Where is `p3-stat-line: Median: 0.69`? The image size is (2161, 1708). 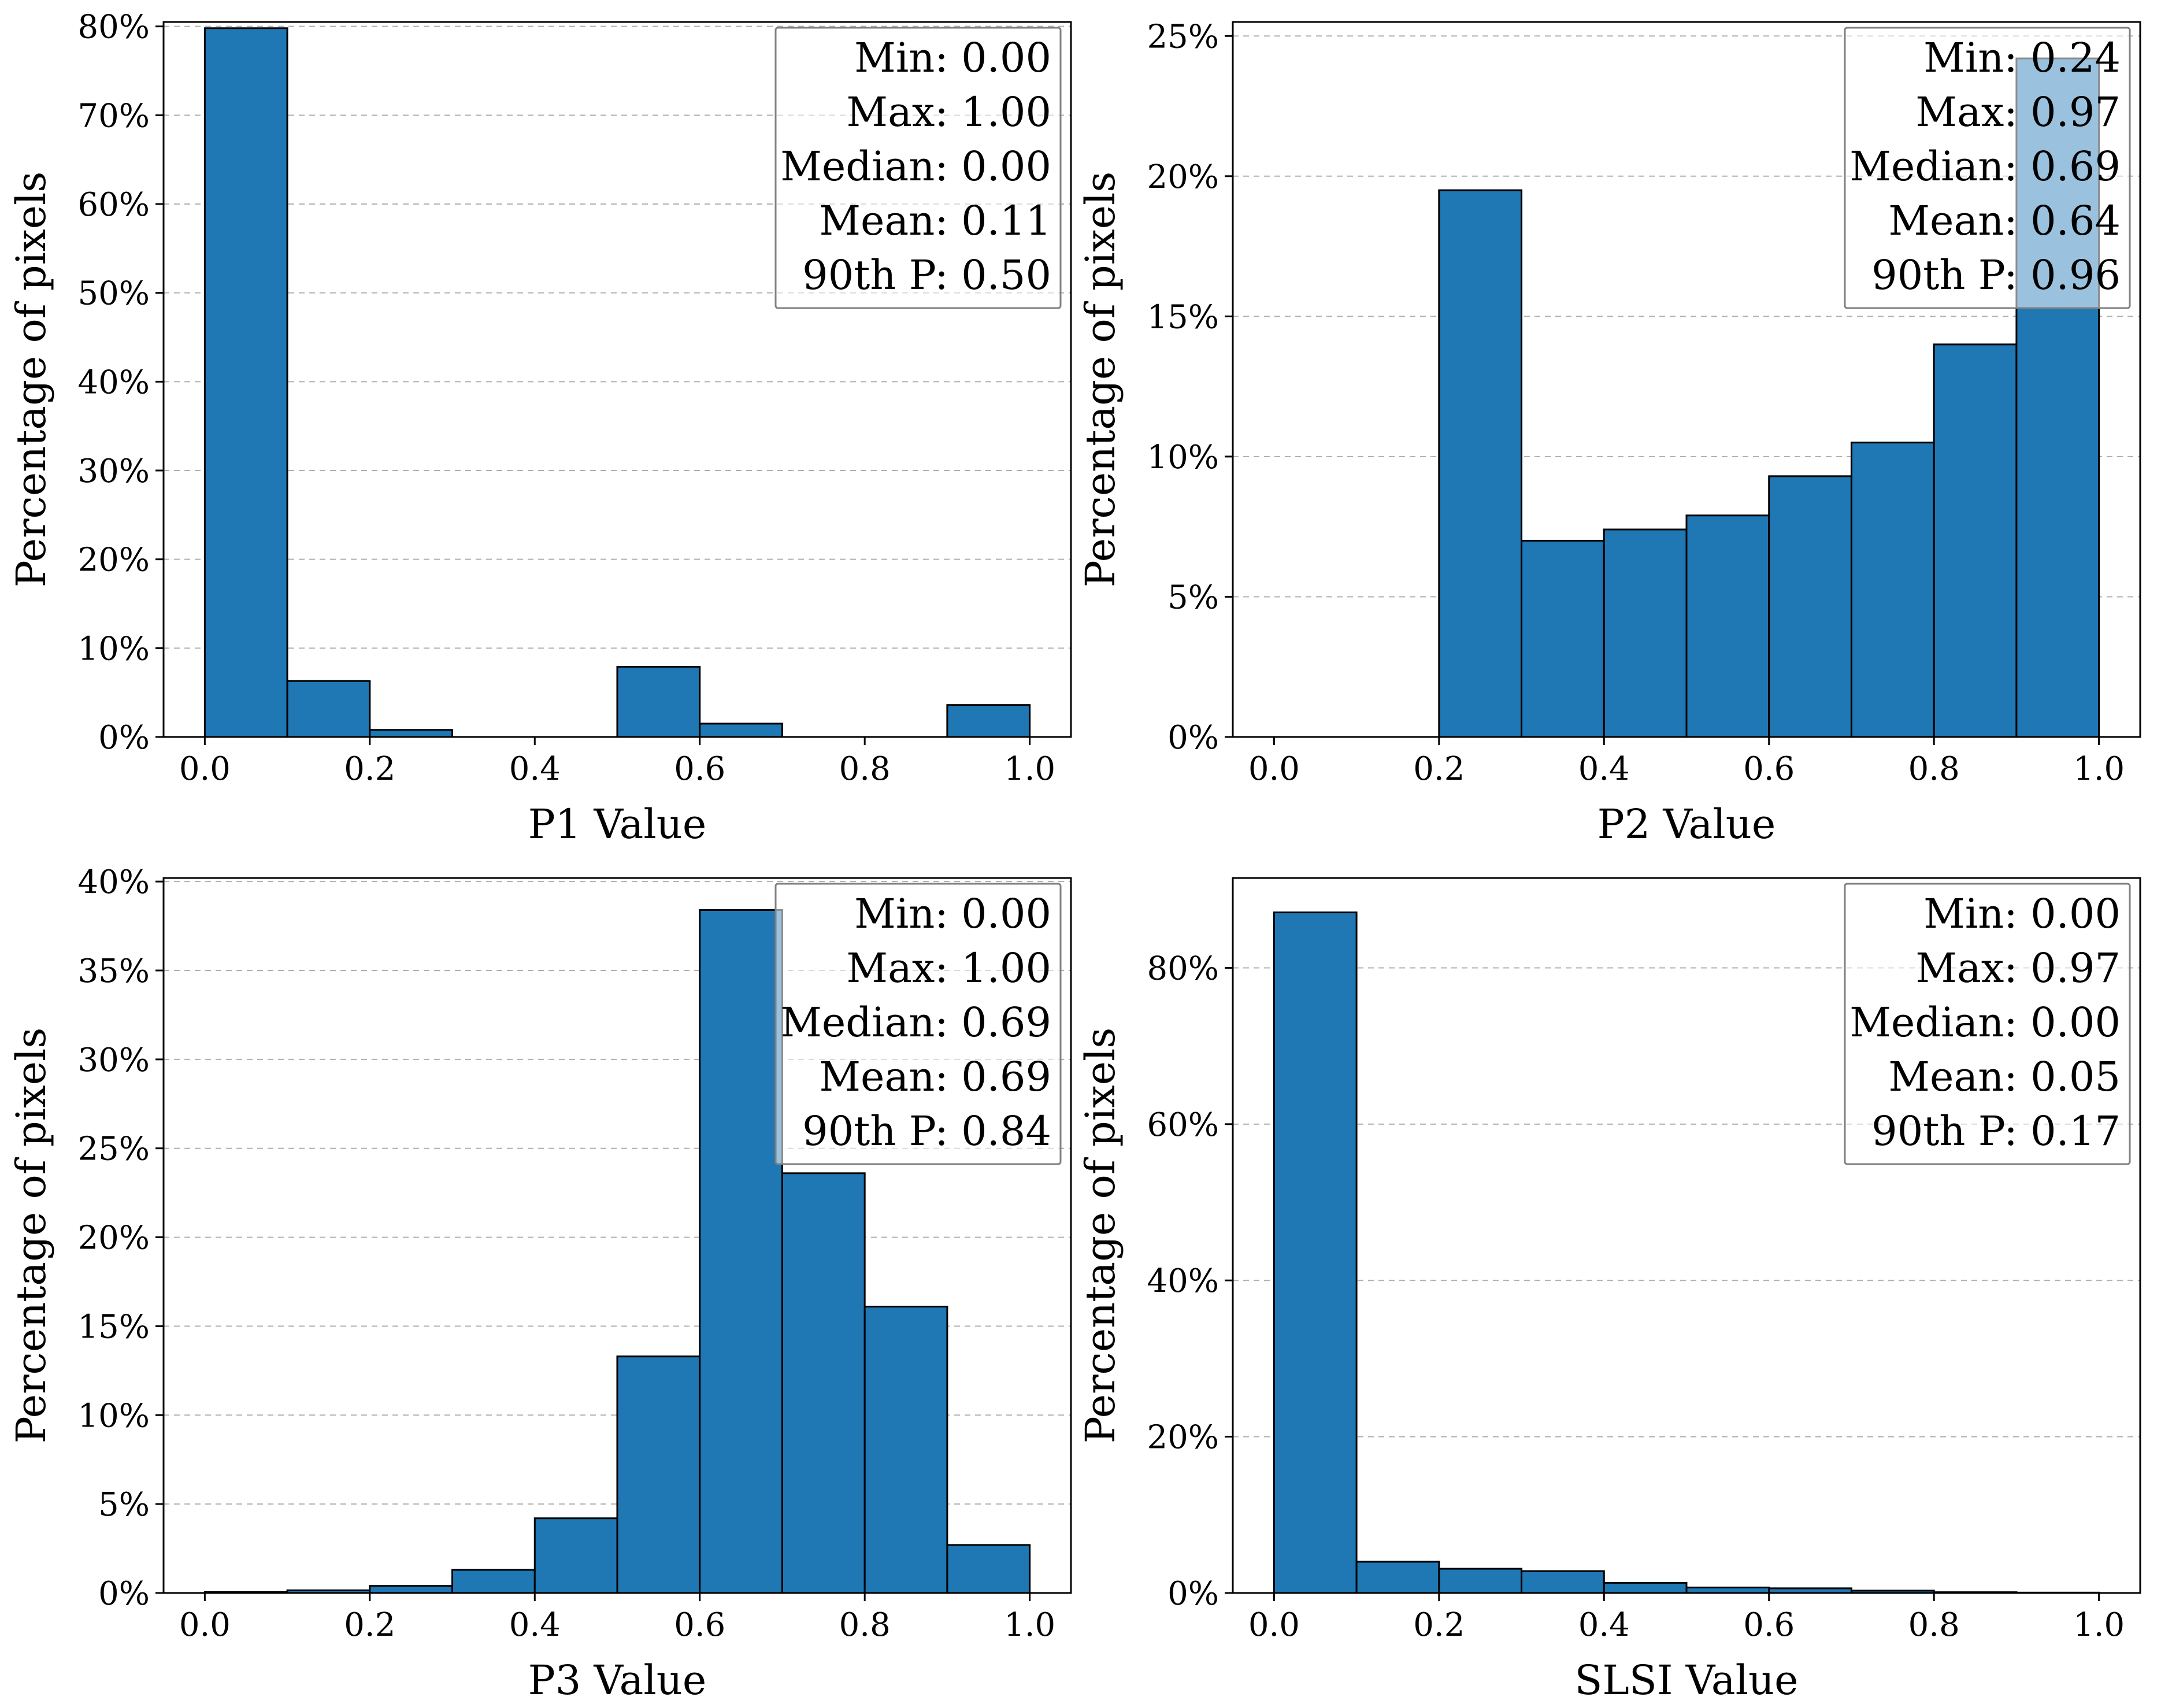
p3-stat-line: Median: 0.69 is located at coordinates (915, 1022).